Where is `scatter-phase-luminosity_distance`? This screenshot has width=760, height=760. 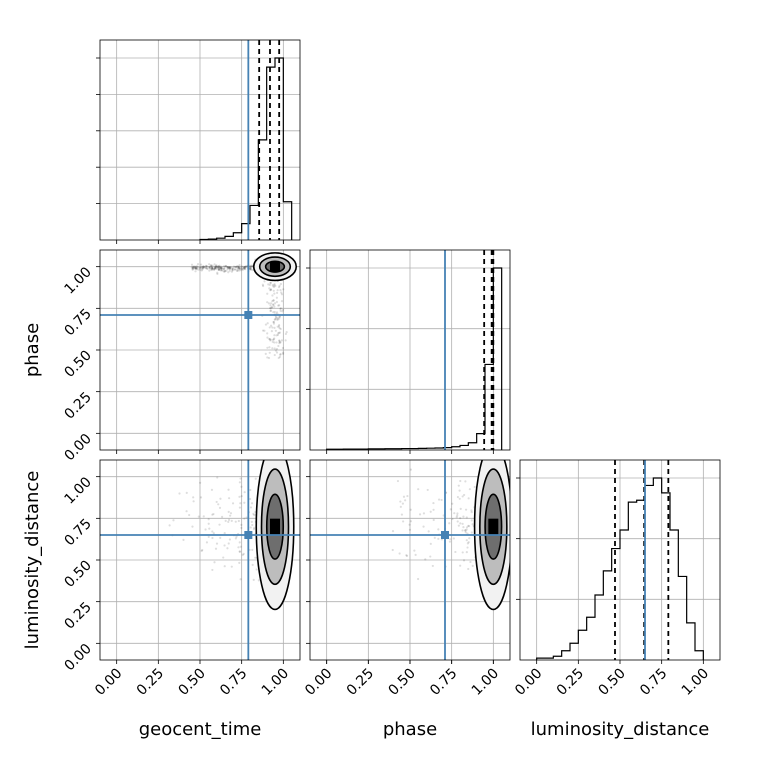
scatter-phase-luminosity_distance is located at coordinates (410, 560).